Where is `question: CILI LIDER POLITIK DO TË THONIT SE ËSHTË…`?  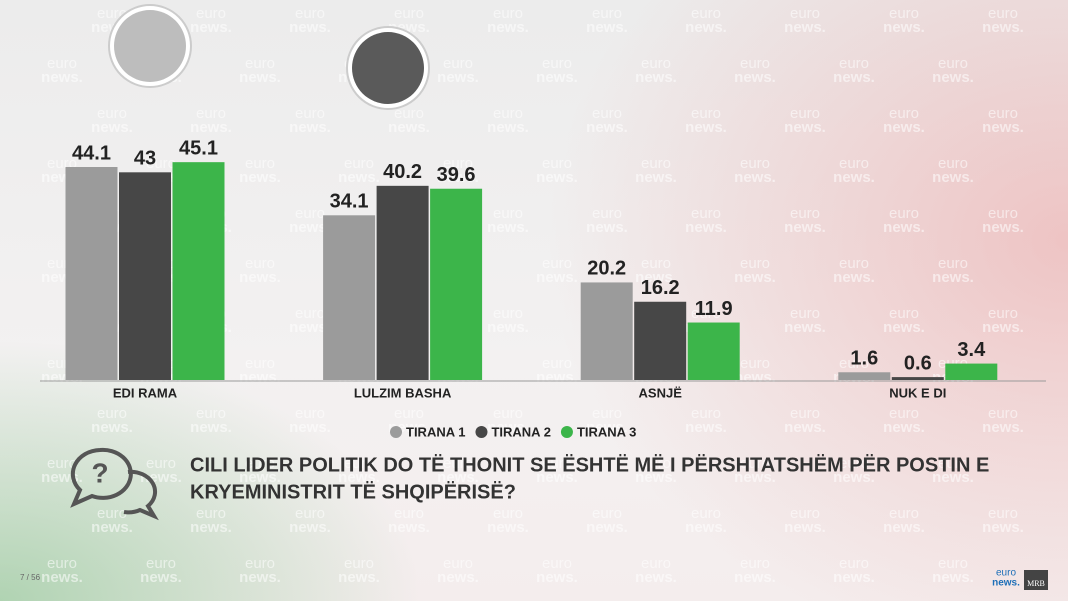 question: CILI LIDER POLITIK DO TË THONIT SE ËSHTË… is located at coordinates (589, 464).